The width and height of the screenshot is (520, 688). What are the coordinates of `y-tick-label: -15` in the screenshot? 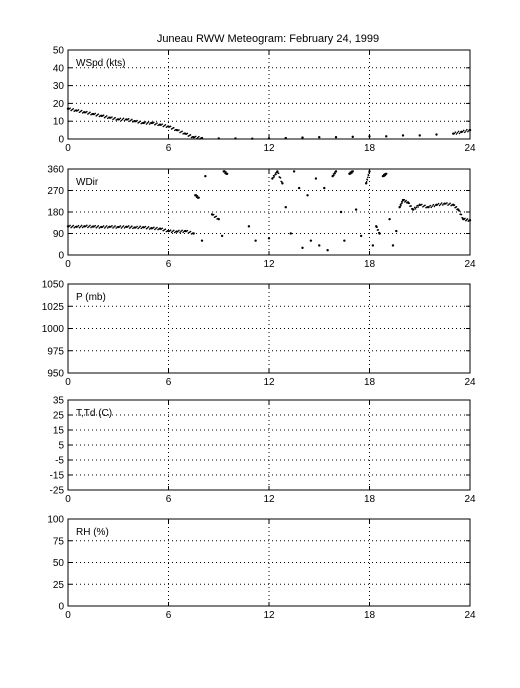 It's located at (57, 476).